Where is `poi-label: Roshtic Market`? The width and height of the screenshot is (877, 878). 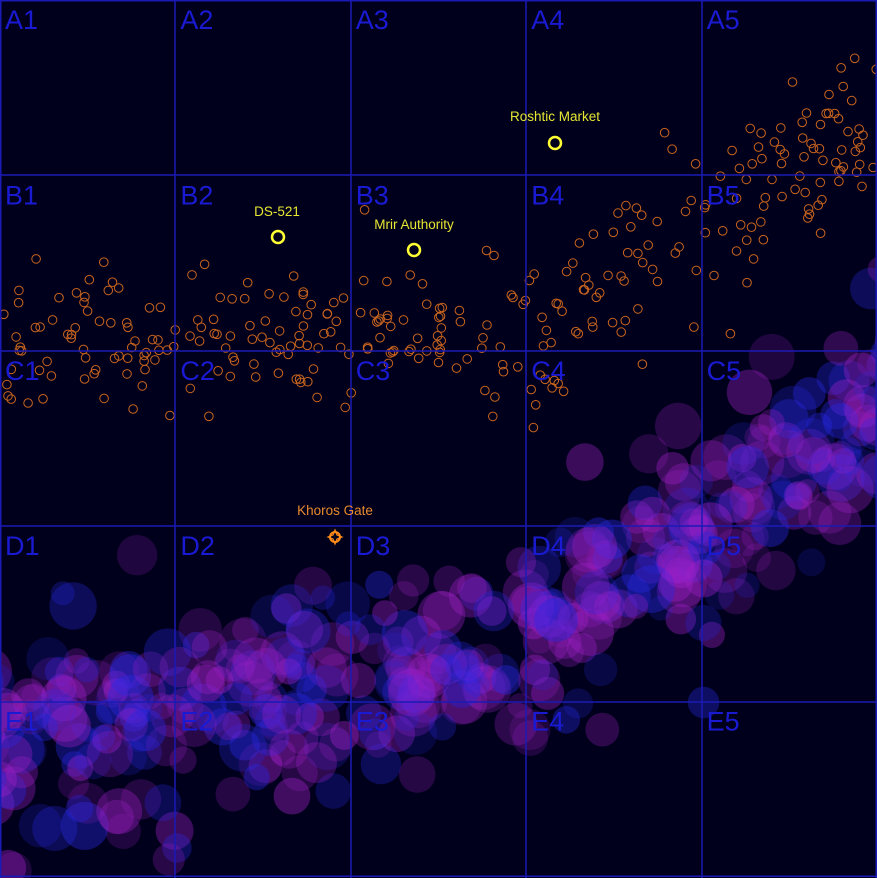 poi-label: Roshtic Market is located at coordinates (555, 116).